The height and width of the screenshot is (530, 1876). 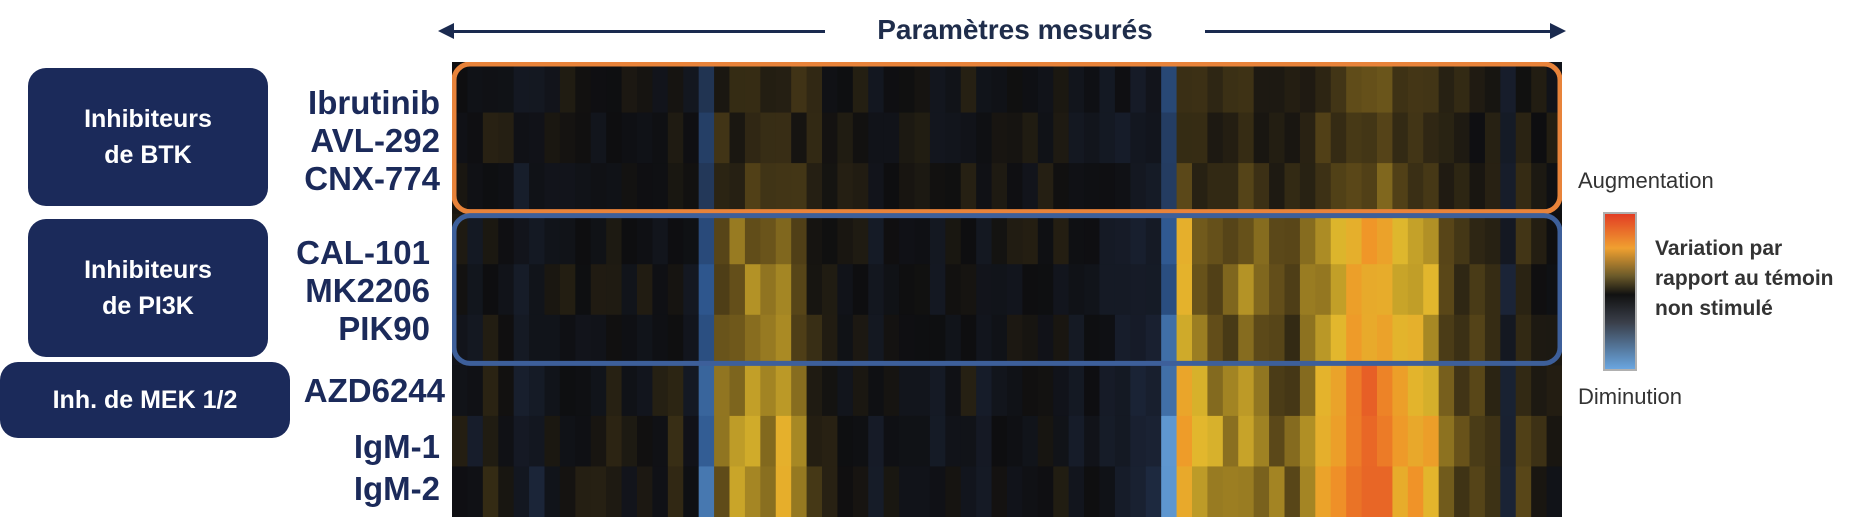 I want to click on legend-caption-line: rapport au témoin, so click(x=1744, y=278).